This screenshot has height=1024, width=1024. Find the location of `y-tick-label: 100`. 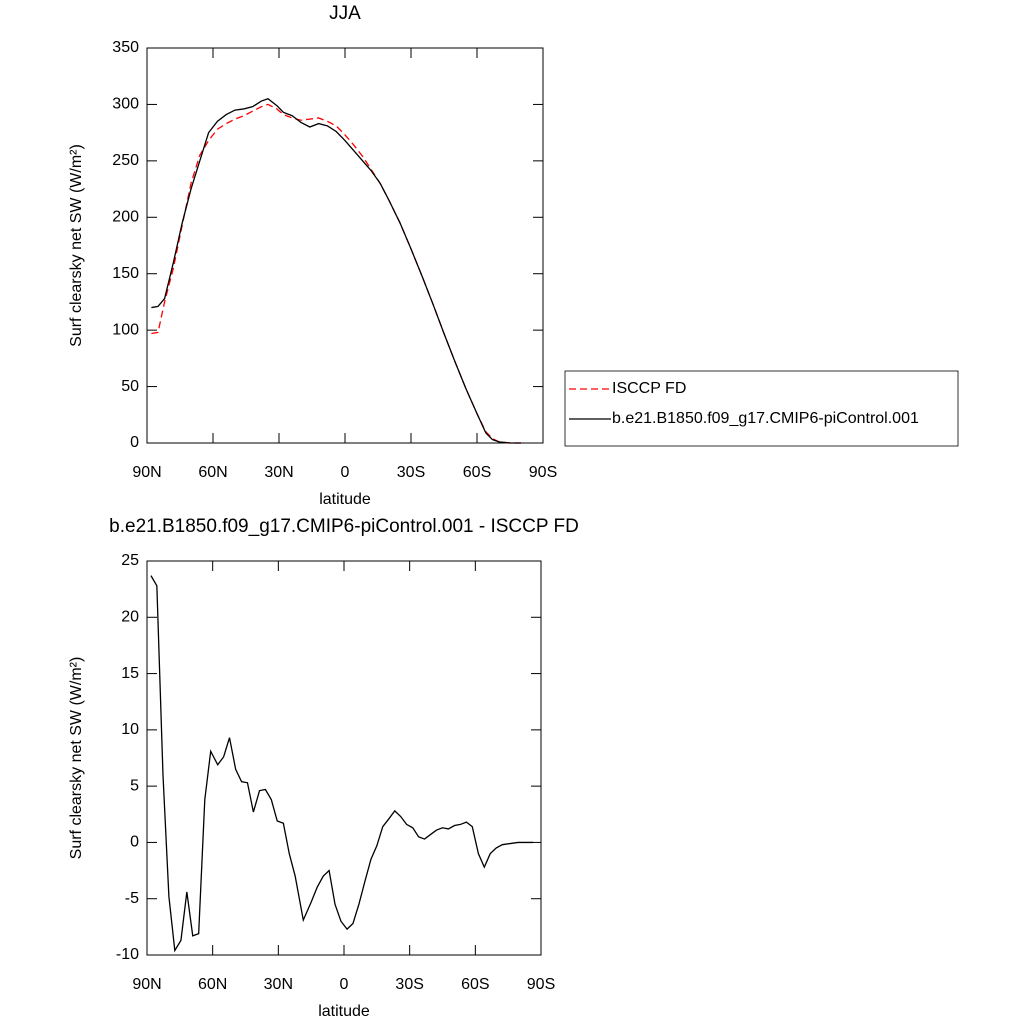

y-tick-label: 100 is located at coordinates (125, 329).